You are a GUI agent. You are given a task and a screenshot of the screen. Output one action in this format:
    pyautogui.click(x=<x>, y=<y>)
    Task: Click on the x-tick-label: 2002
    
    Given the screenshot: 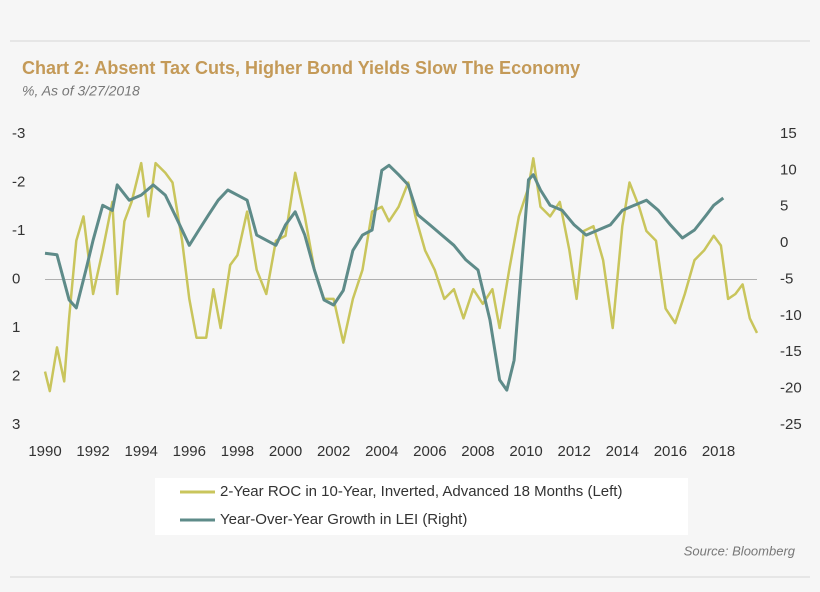 What is the action you would take?
    pyautogui.click(x=333, y=451)
    